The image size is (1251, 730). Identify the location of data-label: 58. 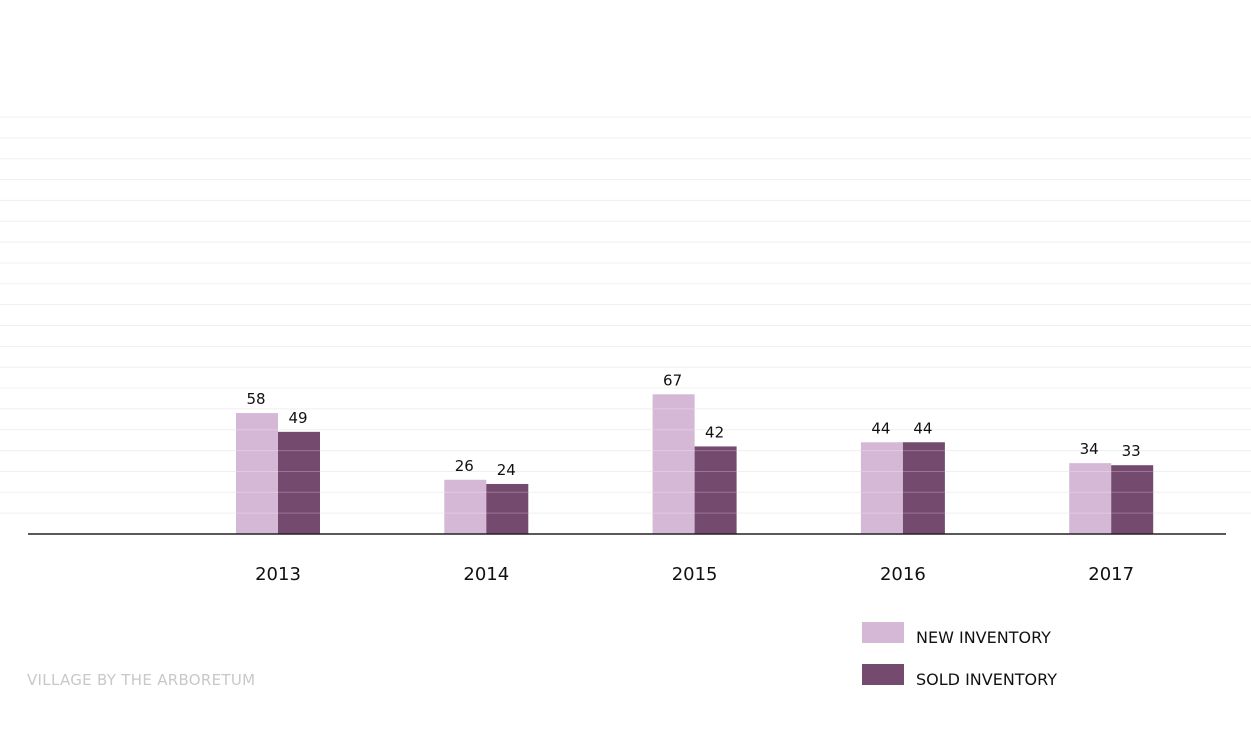
(255, 399).